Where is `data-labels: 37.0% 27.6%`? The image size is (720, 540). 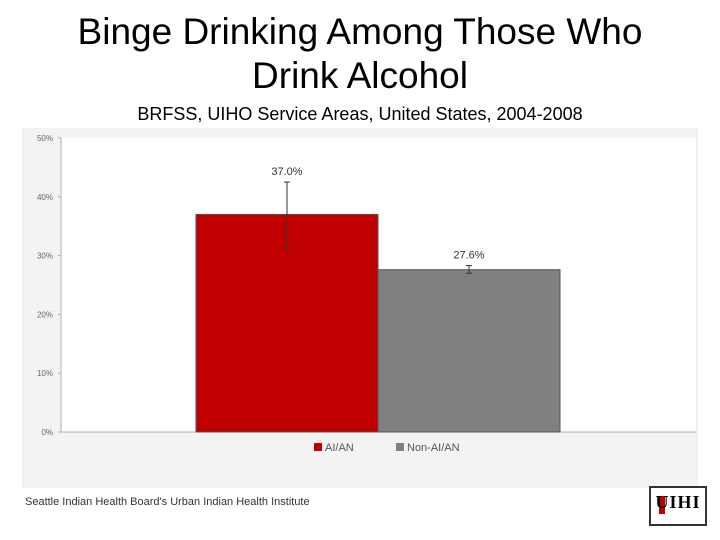 data-labels: 37.0% 27.6% is located at coordinates (377, 213).